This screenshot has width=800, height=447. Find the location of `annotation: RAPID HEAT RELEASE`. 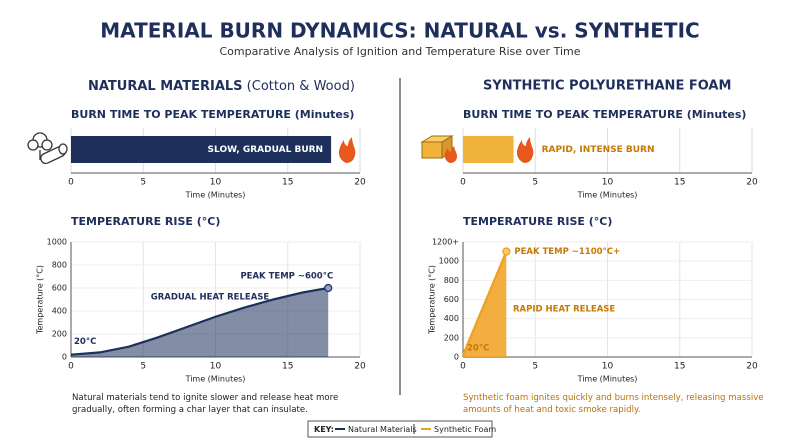

annotation: RAPID HEAT RELEASE is located at coordinates (564, 310).